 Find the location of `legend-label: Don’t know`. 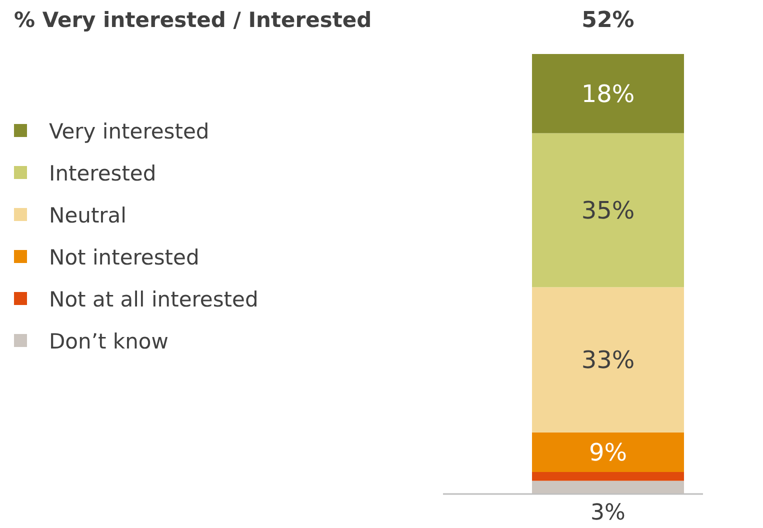

legend-label: Don’t know is located at coordinates (108, 341).